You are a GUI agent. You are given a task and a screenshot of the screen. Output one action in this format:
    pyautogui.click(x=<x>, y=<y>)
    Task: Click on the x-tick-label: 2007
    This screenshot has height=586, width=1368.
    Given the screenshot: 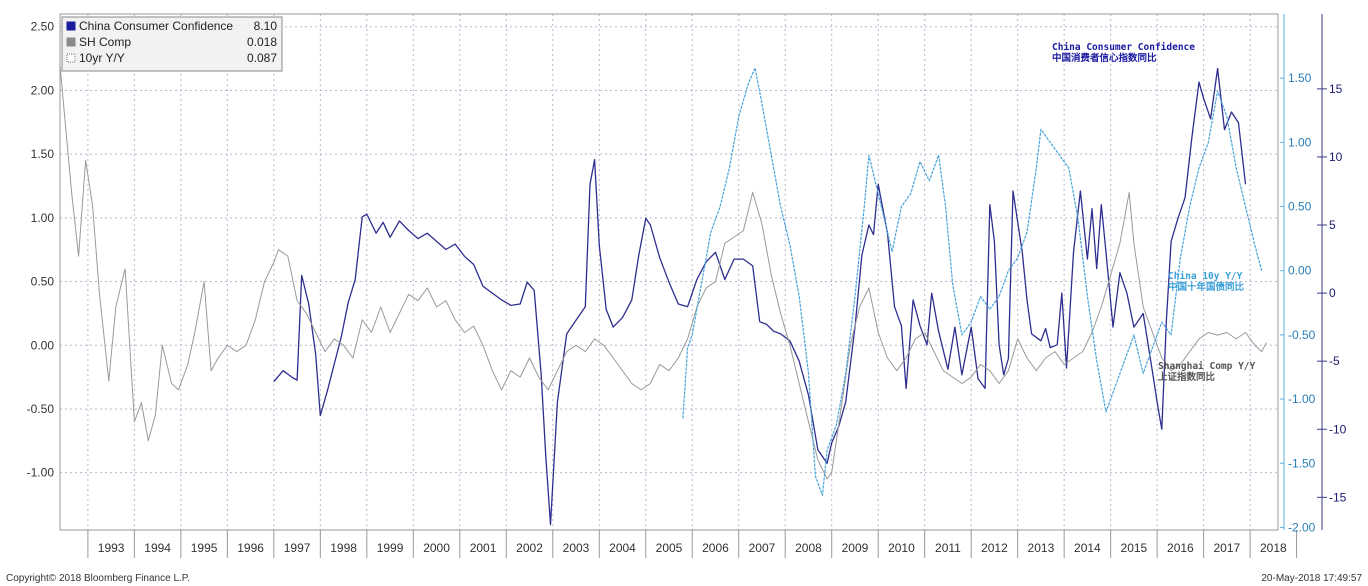 What is the action you would take?
    pyautogui.click(x=762, y=548)
    